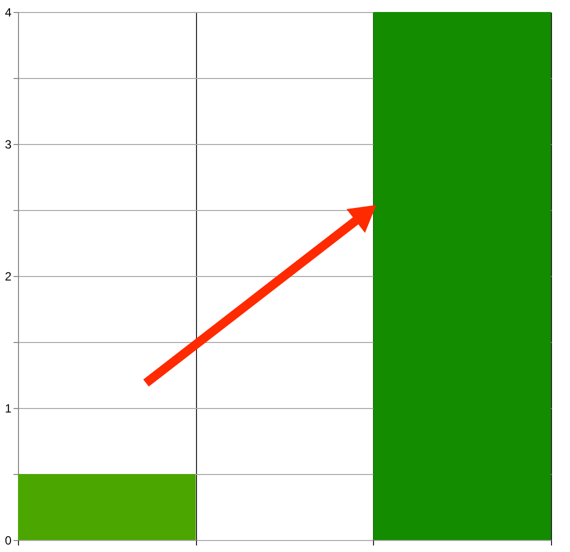  What do you see at coordinates (8, 409) in the screenshot?
I see `y-tick-label: 1` at bounding box center [8, 409].